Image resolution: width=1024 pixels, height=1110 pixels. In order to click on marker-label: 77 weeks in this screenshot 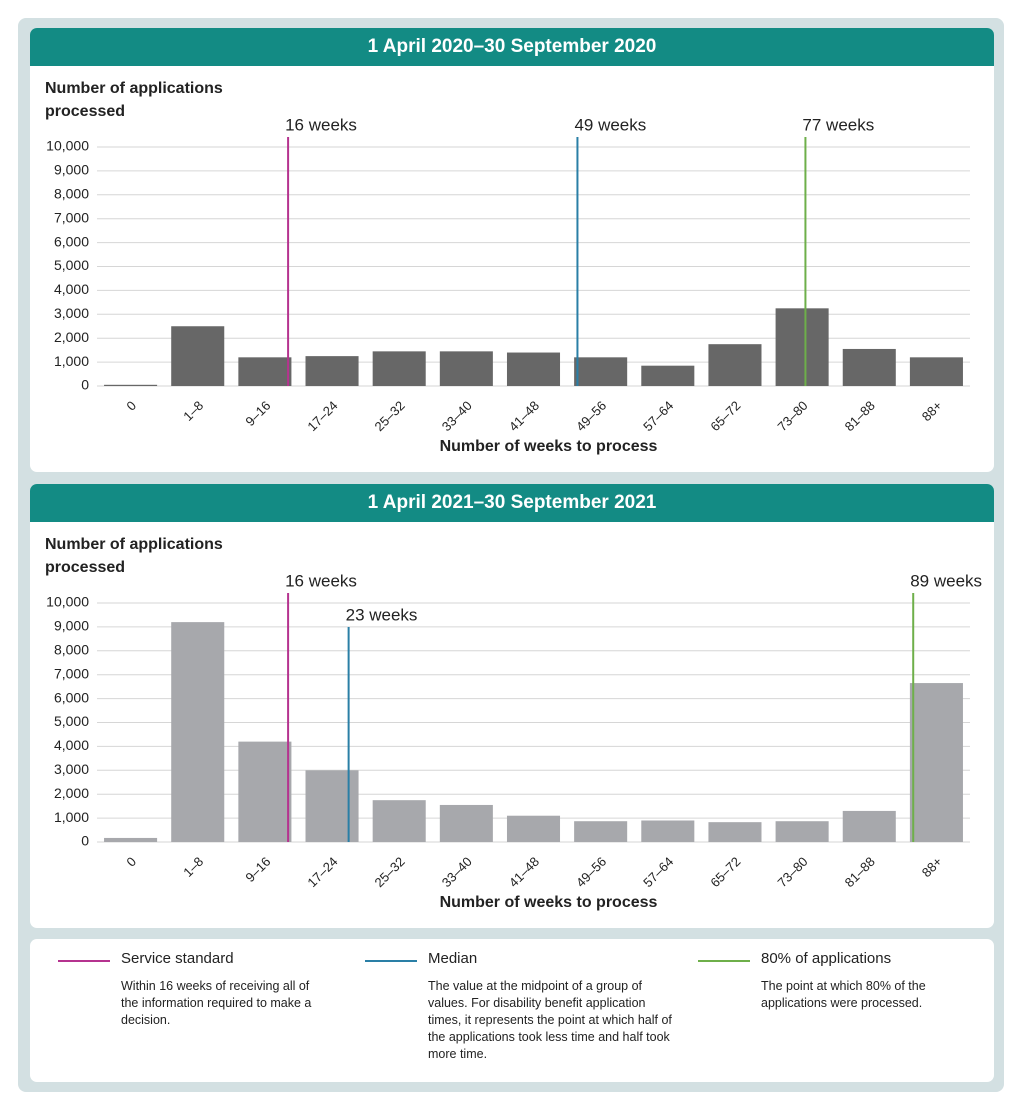, I will do `click(838, 124)`.